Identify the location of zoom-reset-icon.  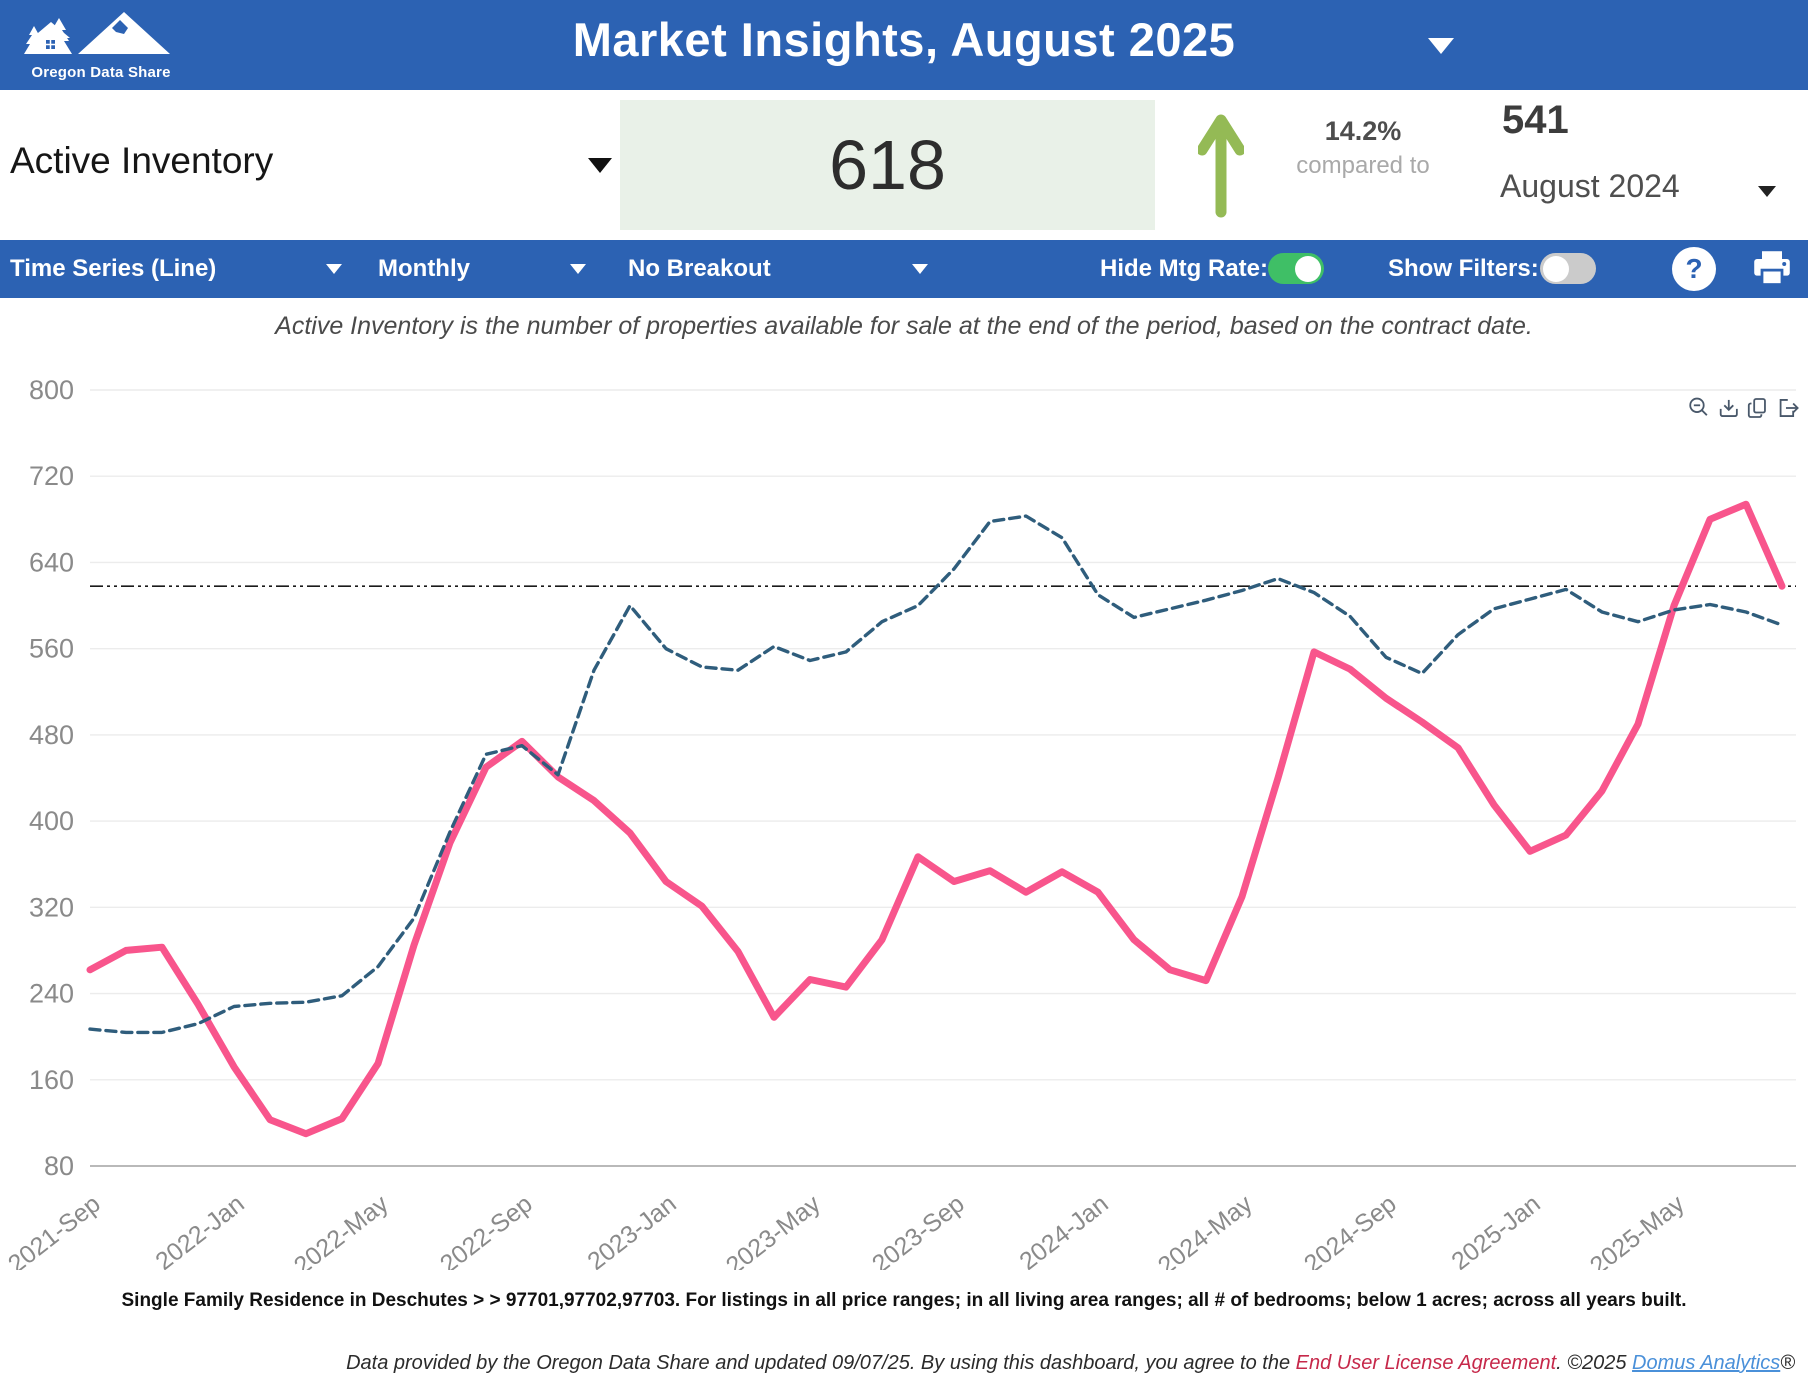
(1699, 408).